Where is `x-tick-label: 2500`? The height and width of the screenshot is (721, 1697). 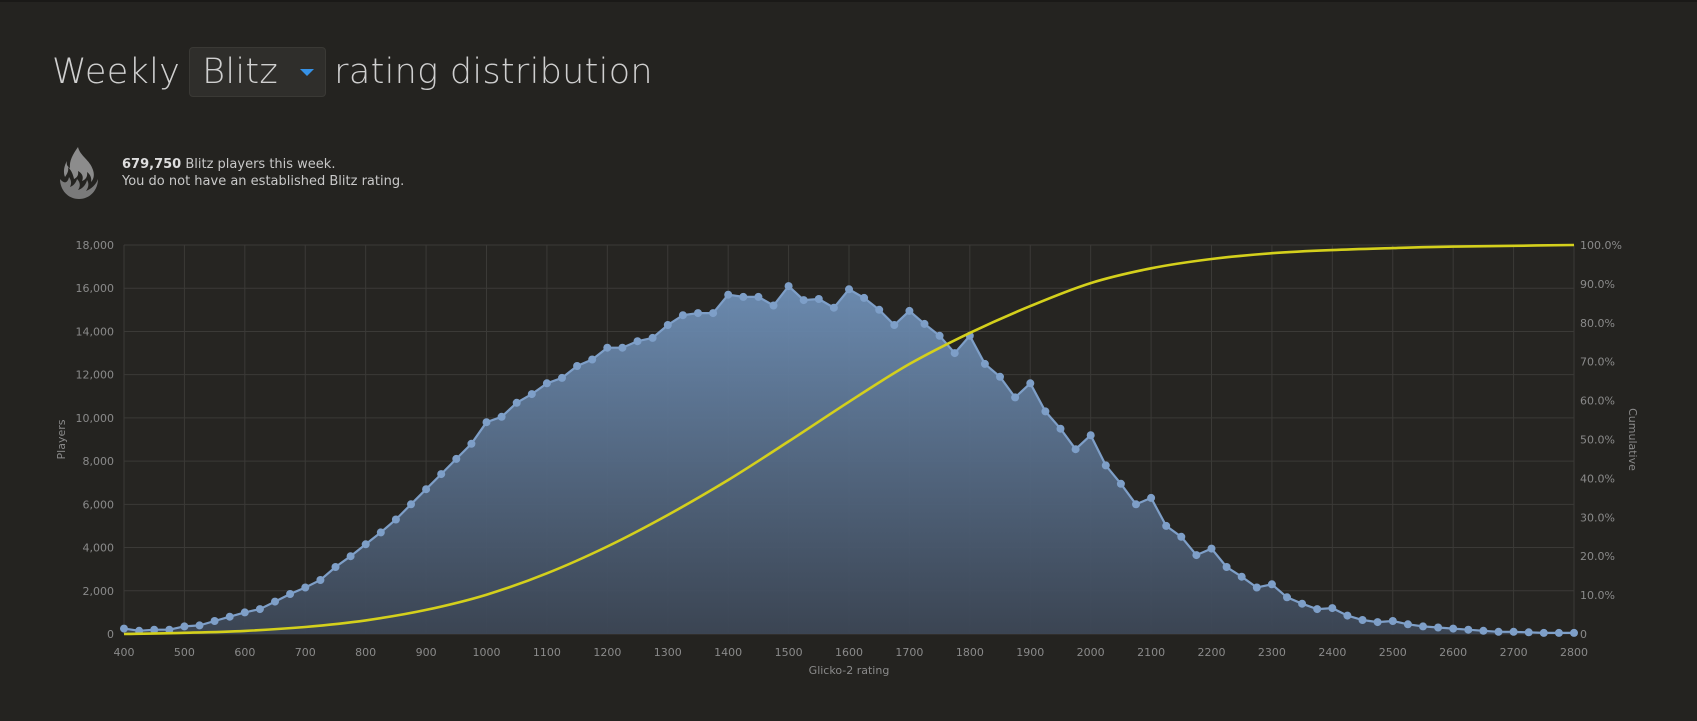
x-tick-label: 2500 is located at coordinates (1393, 652).